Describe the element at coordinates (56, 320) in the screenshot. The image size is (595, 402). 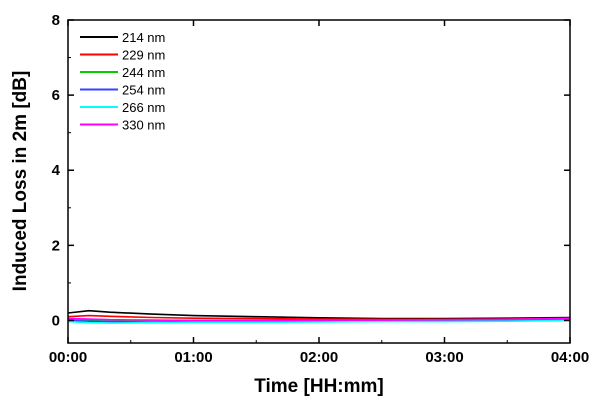
I see `y-tick-label: 0` at that location.